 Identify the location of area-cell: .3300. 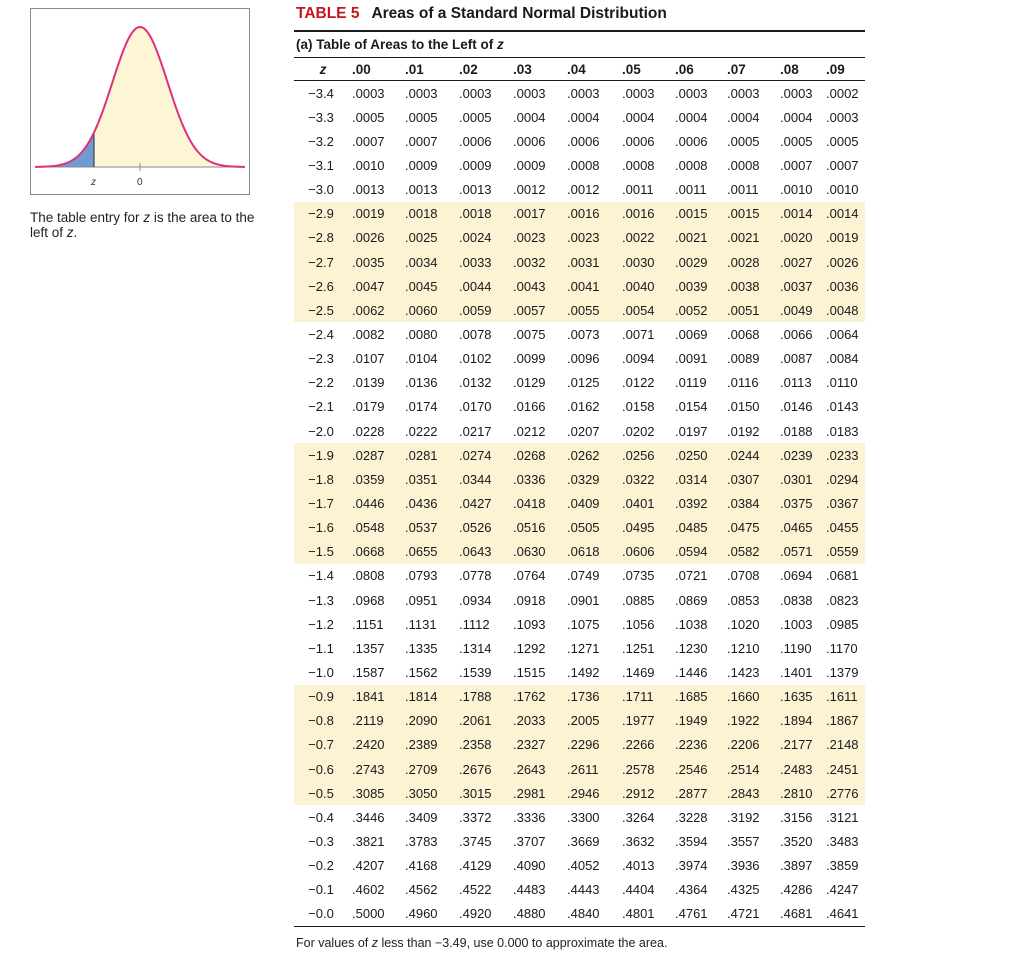
(583, 817).